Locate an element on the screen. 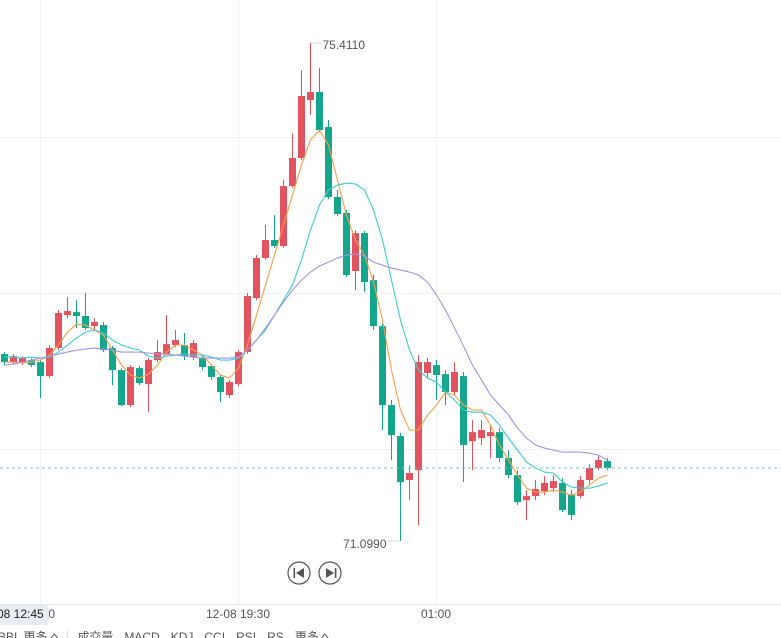  crosshair-box is located at coordinates (24, 615).